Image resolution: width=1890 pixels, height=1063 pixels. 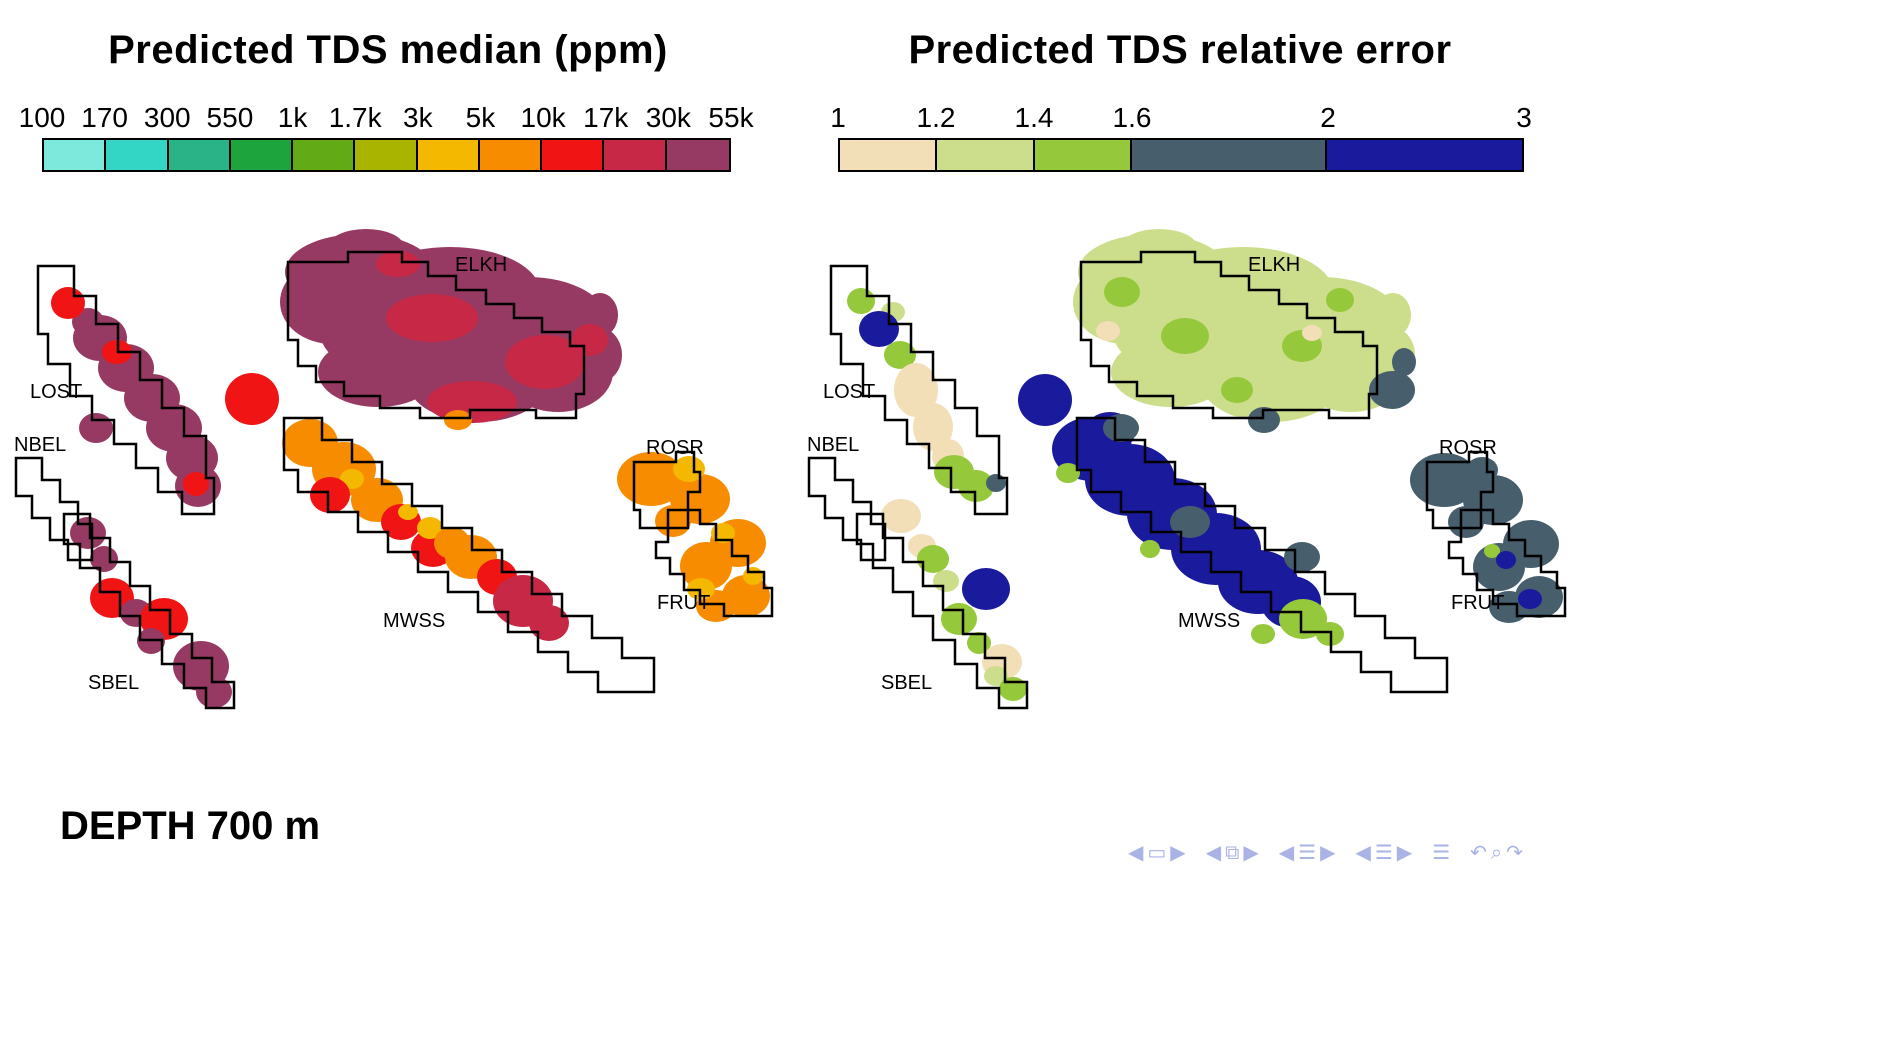 I want to click on error-elkh-blobs, so click(x=1217, y=331).